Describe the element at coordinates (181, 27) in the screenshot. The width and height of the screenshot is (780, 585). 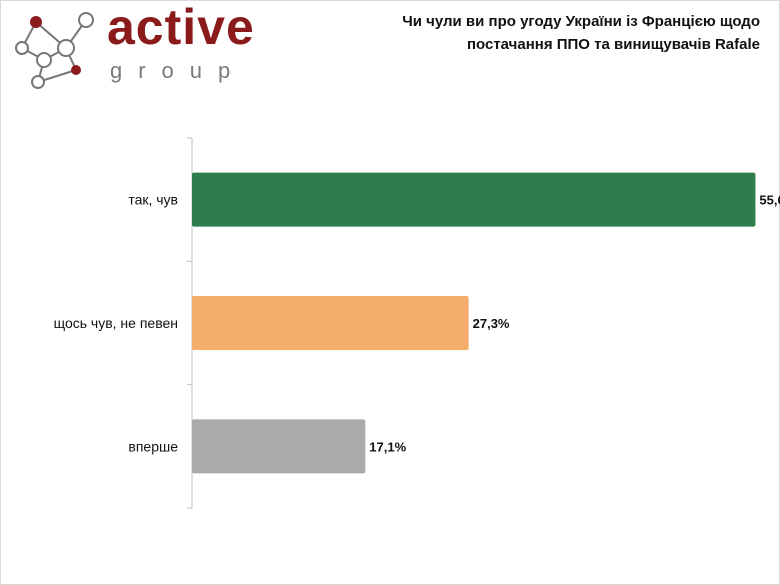
I see `brand-name: active` at that location.